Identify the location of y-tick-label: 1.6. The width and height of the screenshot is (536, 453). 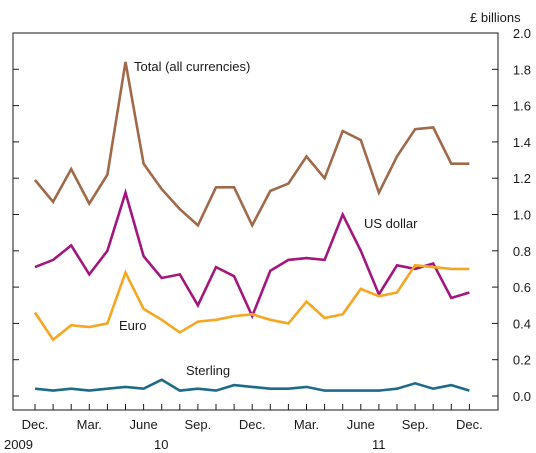
(522, 106).